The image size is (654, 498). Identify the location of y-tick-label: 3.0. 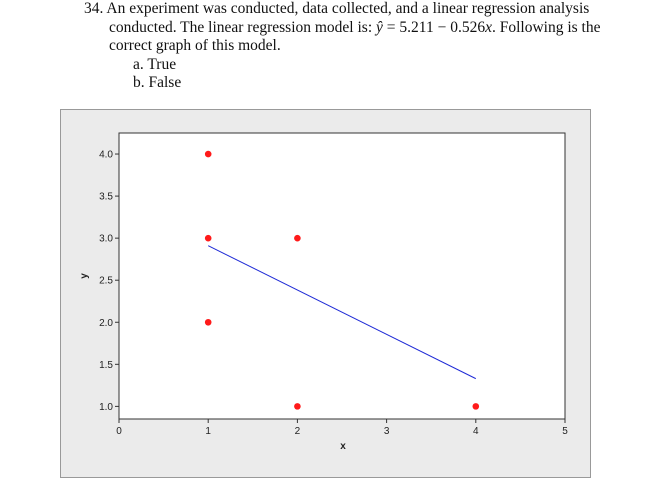
(106, 239).